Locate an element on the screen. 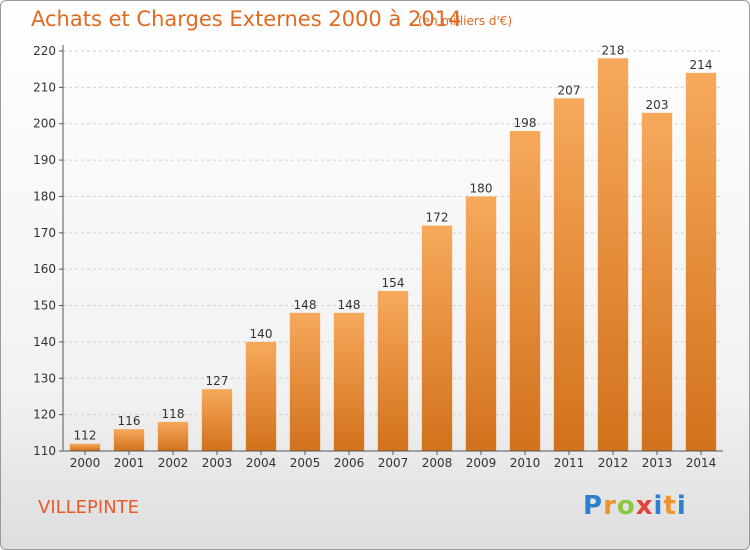 Image resolution: width=750 pixels, height=550 pixels. logo-letter: x is located at coordinates (644, 506).